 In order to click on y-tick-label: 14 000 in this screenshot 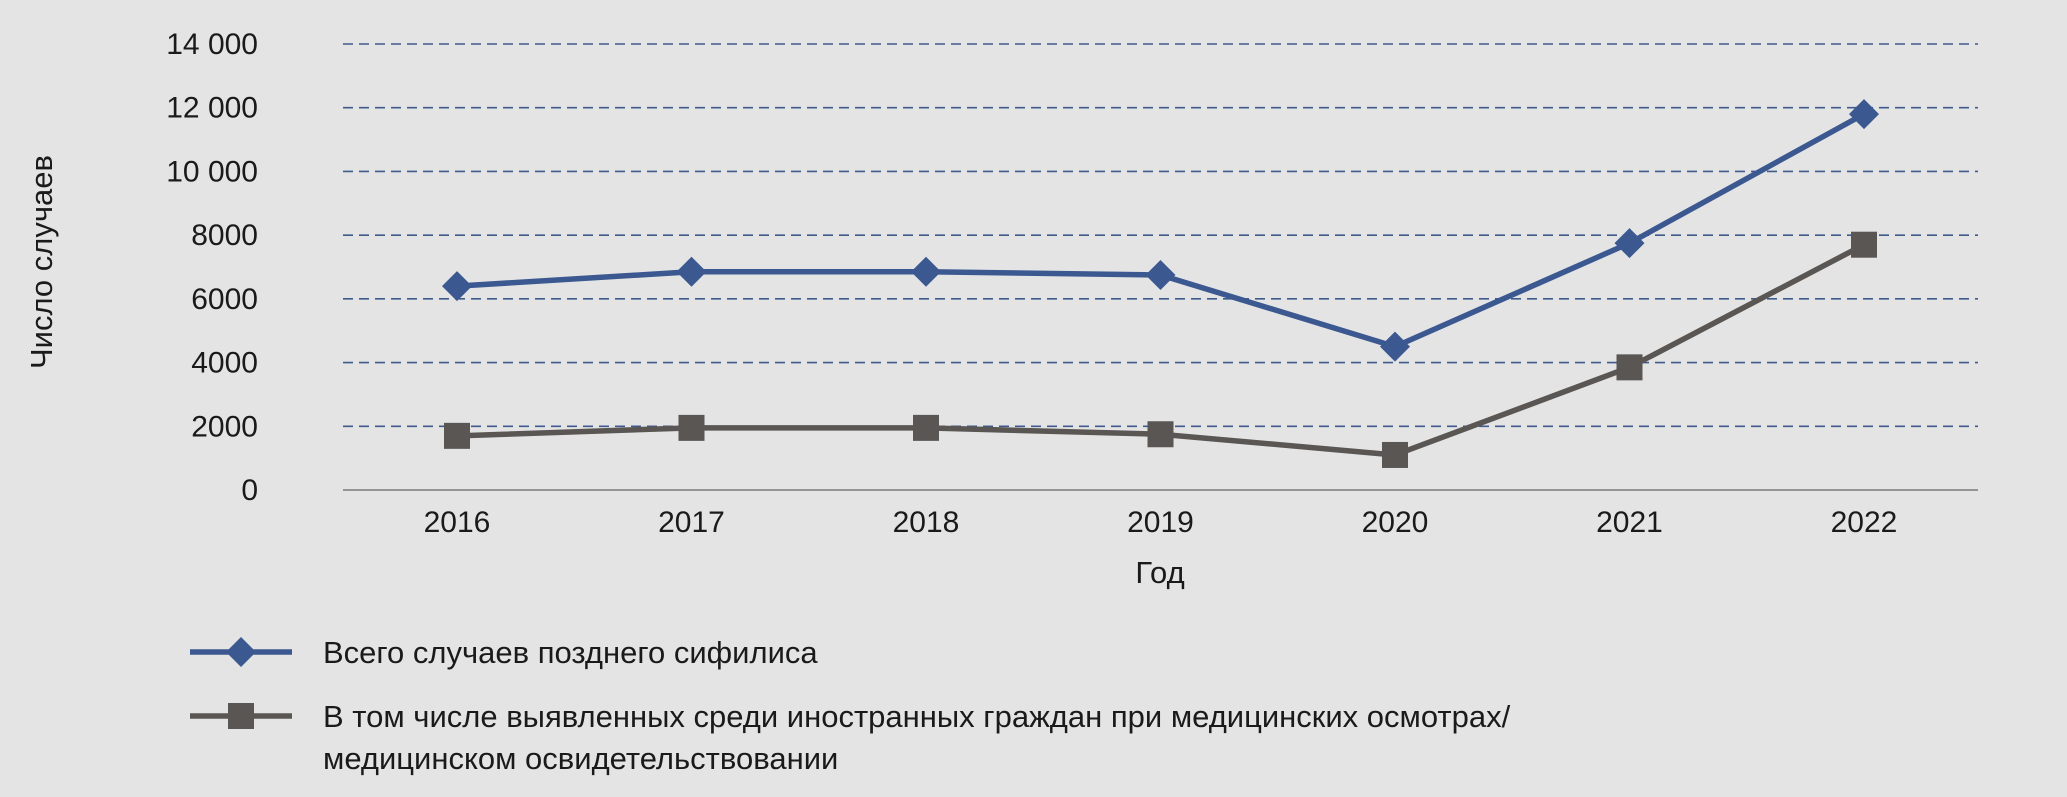, I will do `click(212, 44)`.